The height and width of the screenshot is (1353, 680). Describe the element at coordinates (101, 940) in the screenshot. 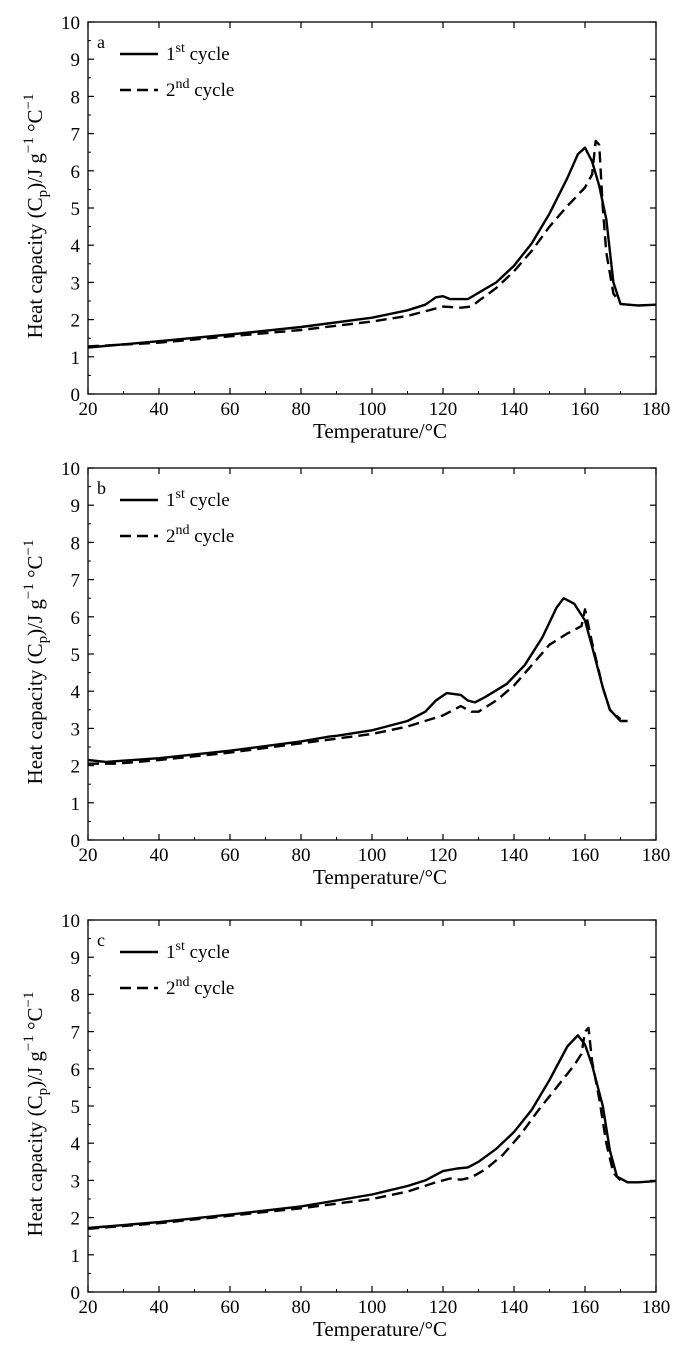

I see `panel-label: c` at that location.